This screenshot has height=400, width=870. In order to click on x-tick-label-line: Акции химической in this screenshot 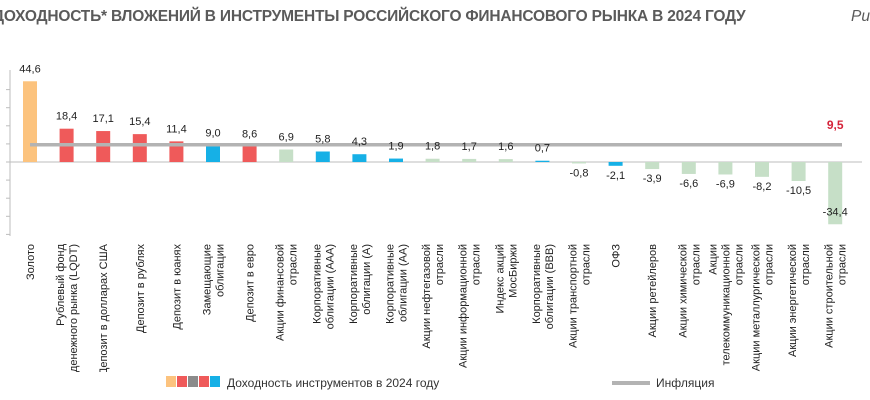, I will do `click(683, 291)`.